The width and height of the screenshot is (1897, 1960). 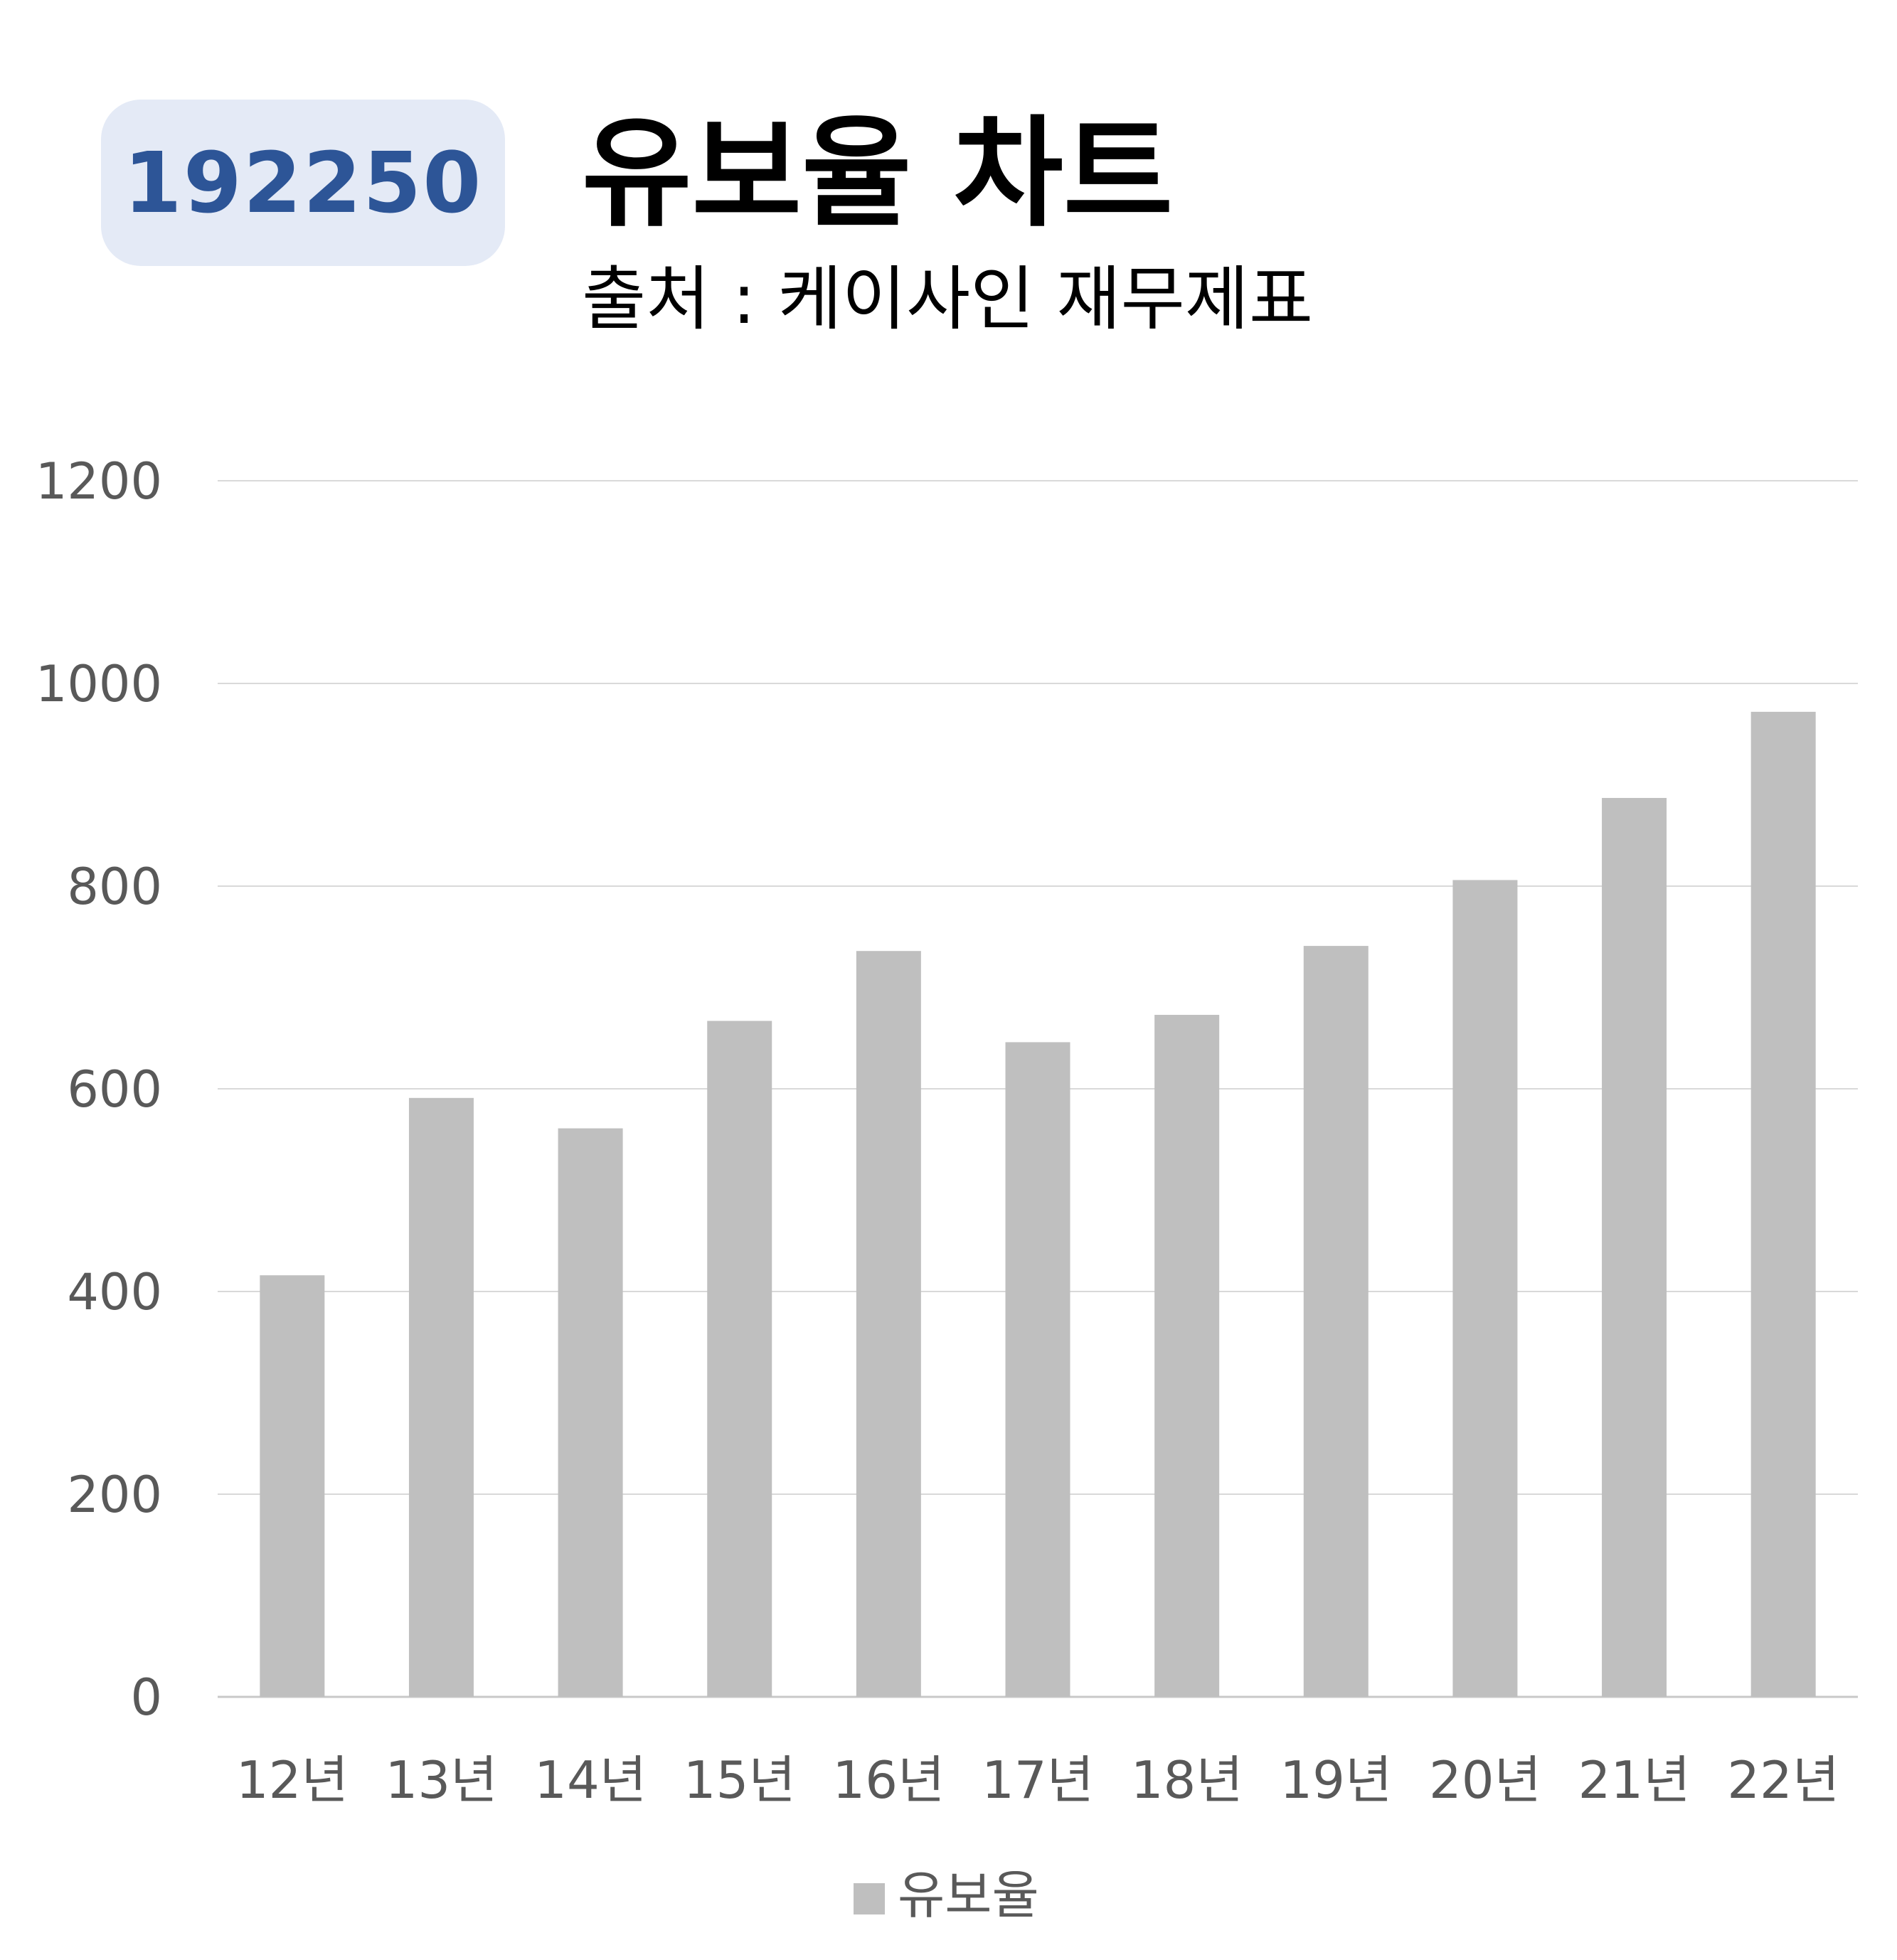 What do you see at coordinates (878, 173) in the screenshot?
I see `chart-title: 유보율 차트` at bounding box center [878, 173].